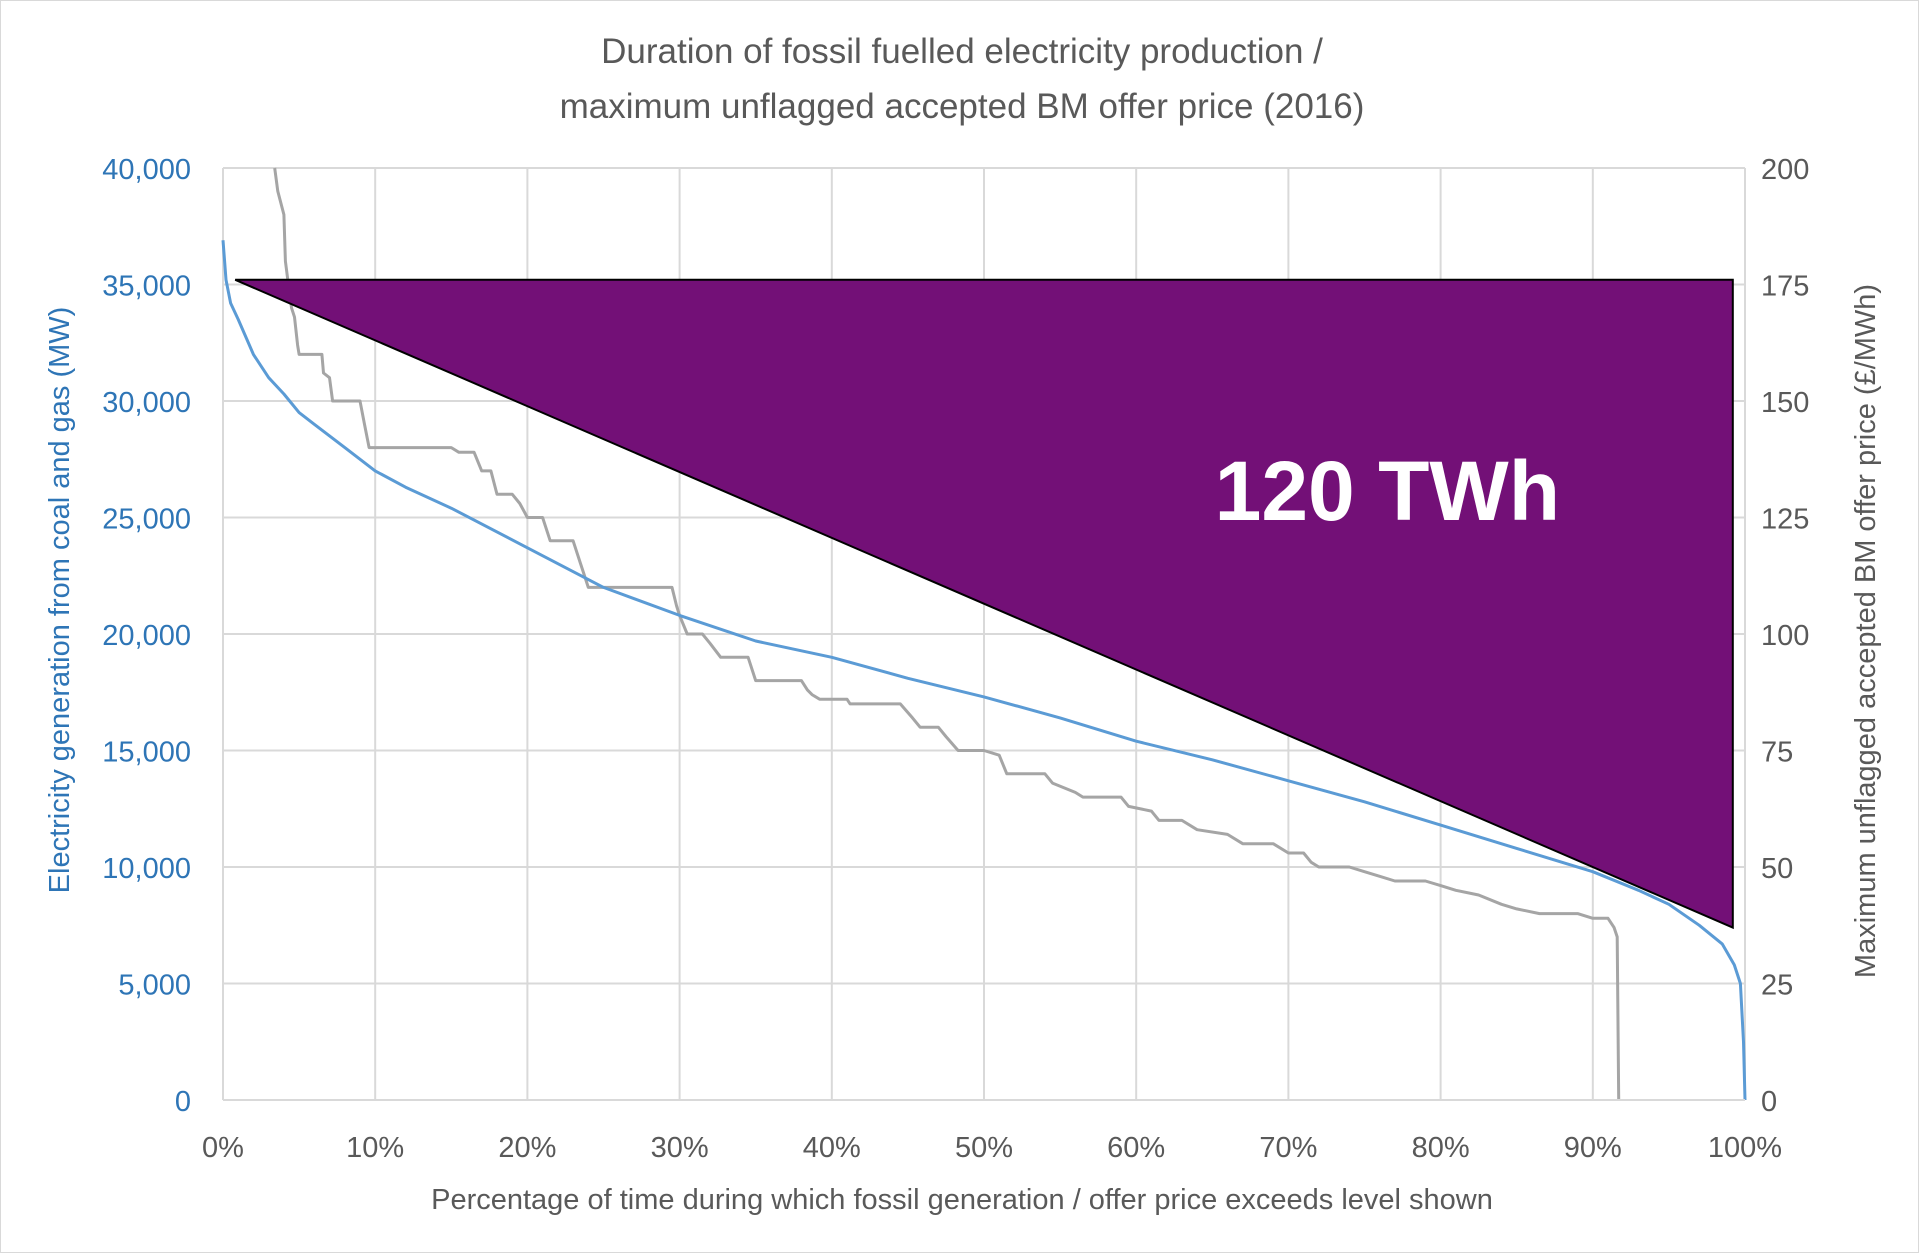  Describe the element at coordinates (984, 1148) in the screenshot. I see `x-tick-label: 50%` at that location.